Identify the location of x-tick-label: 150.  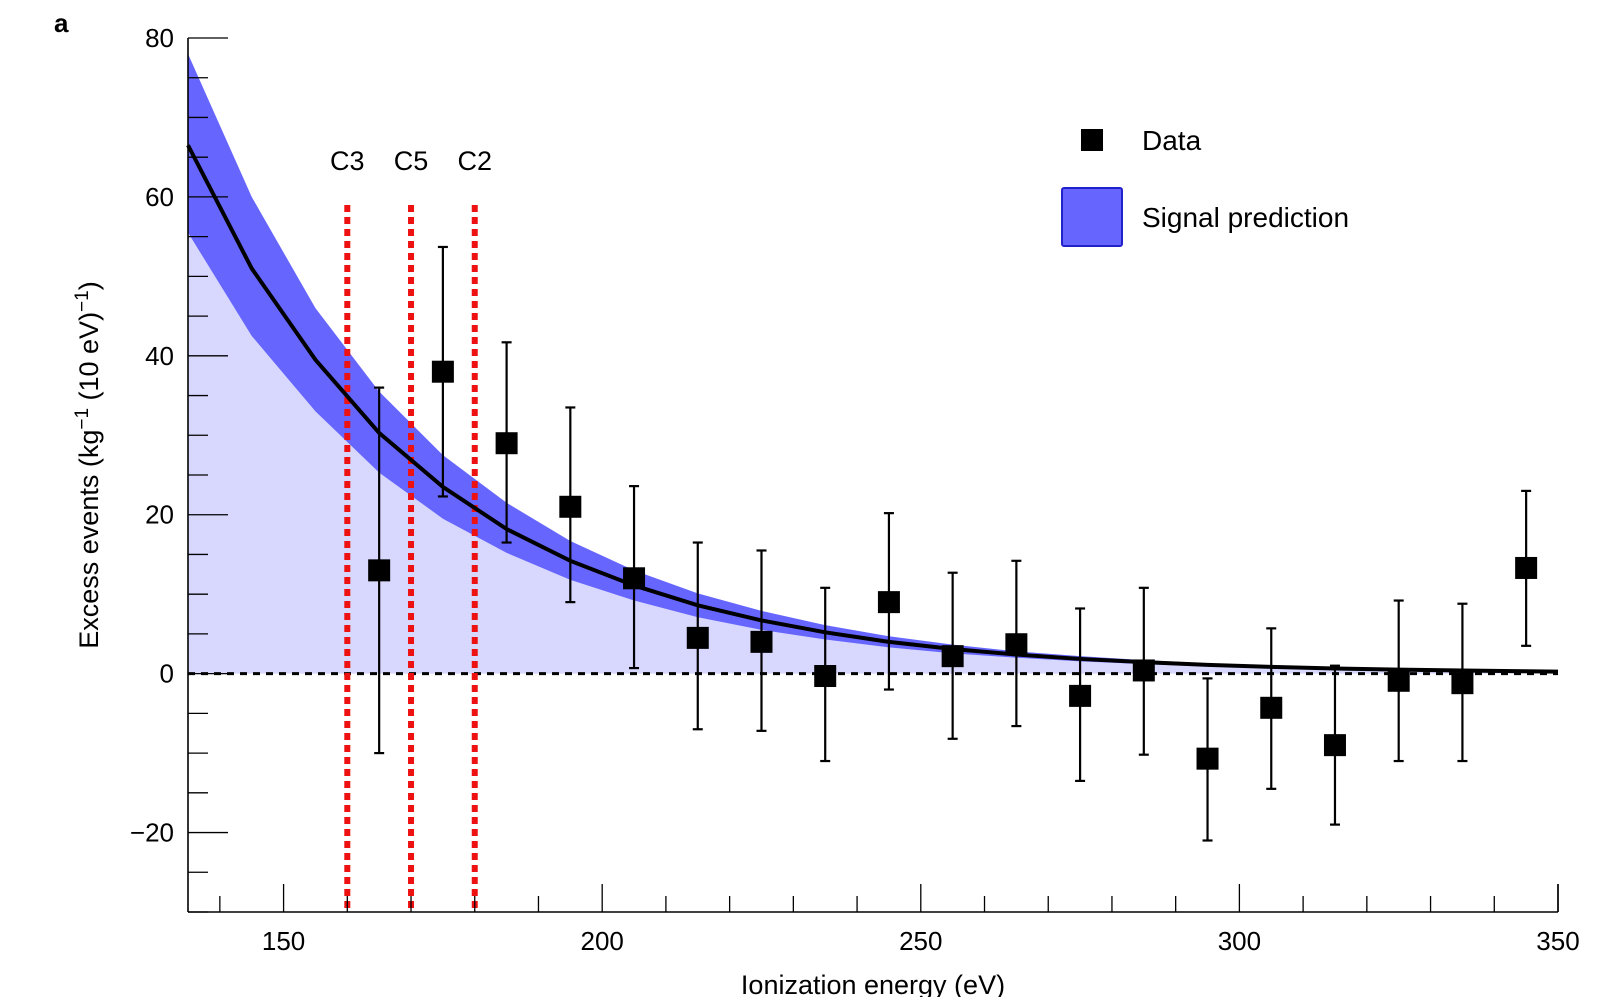
(283, 941).